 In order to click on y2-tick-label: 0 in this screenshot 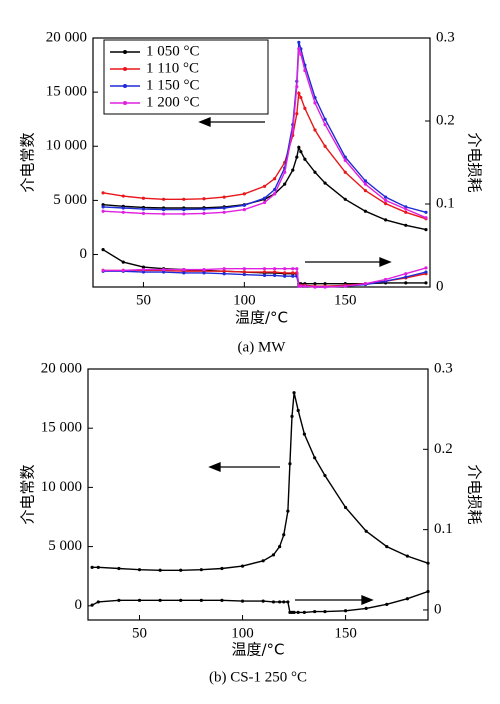, I will do `click(438, 609)`.